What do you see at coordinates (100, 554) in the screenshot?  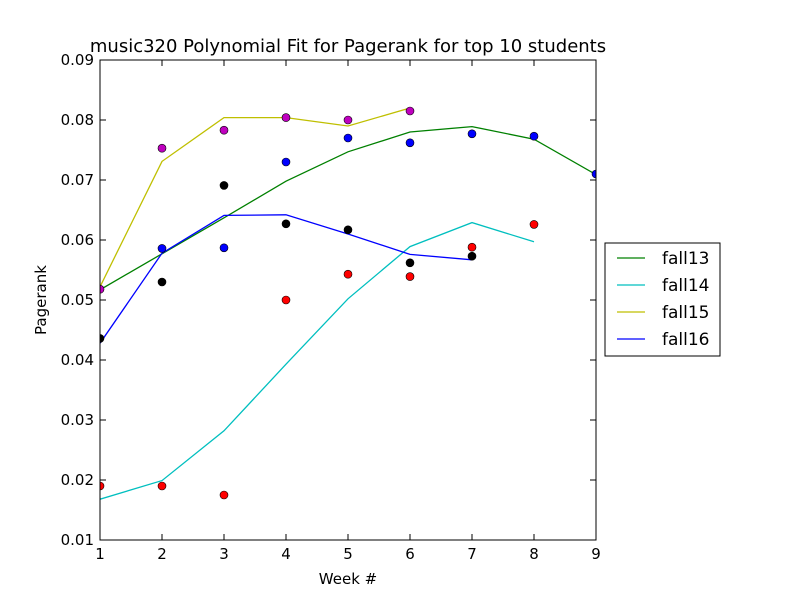 I see `x-tick-label: 1` at bounding box center [100, 554].